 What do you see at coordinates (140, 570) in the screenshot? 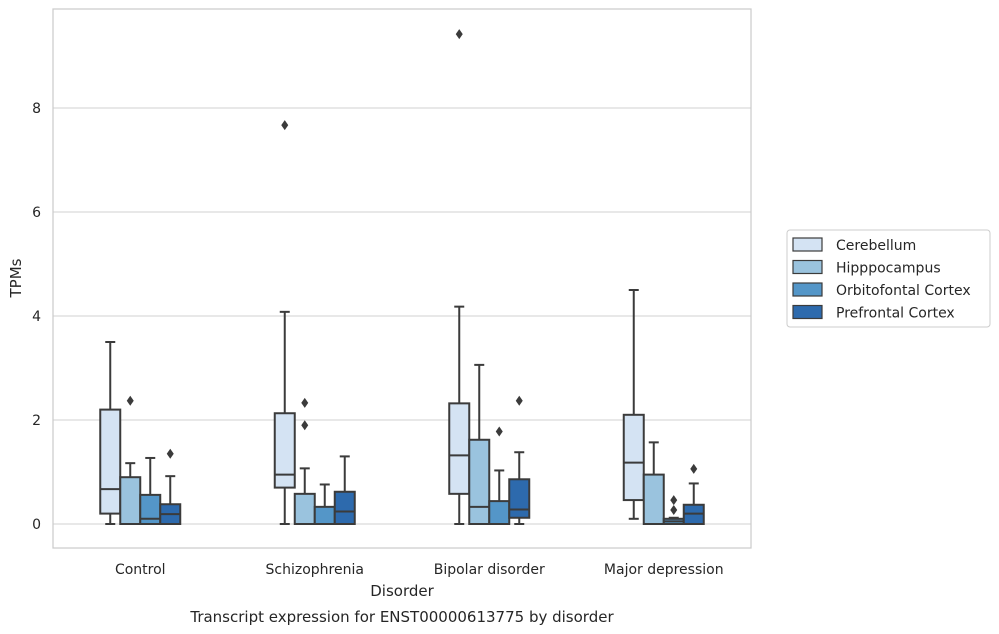
I see `x-tick-label: Control` at bounding box center [140, 570].